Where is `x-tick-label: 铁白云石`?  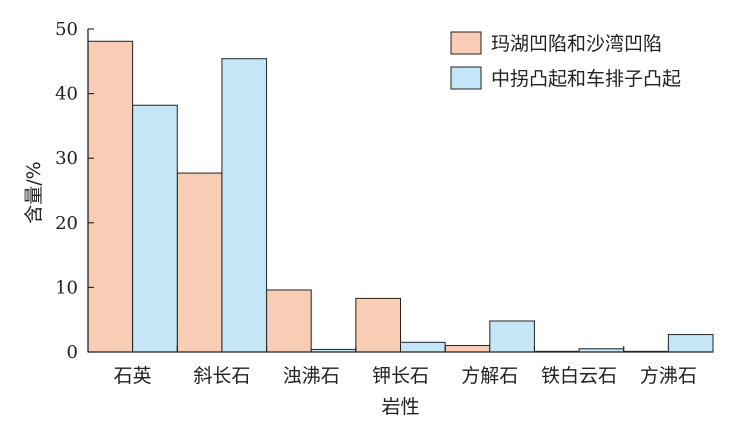
x-tick-label: 铁白云石 is located at coordinates (579, 376).